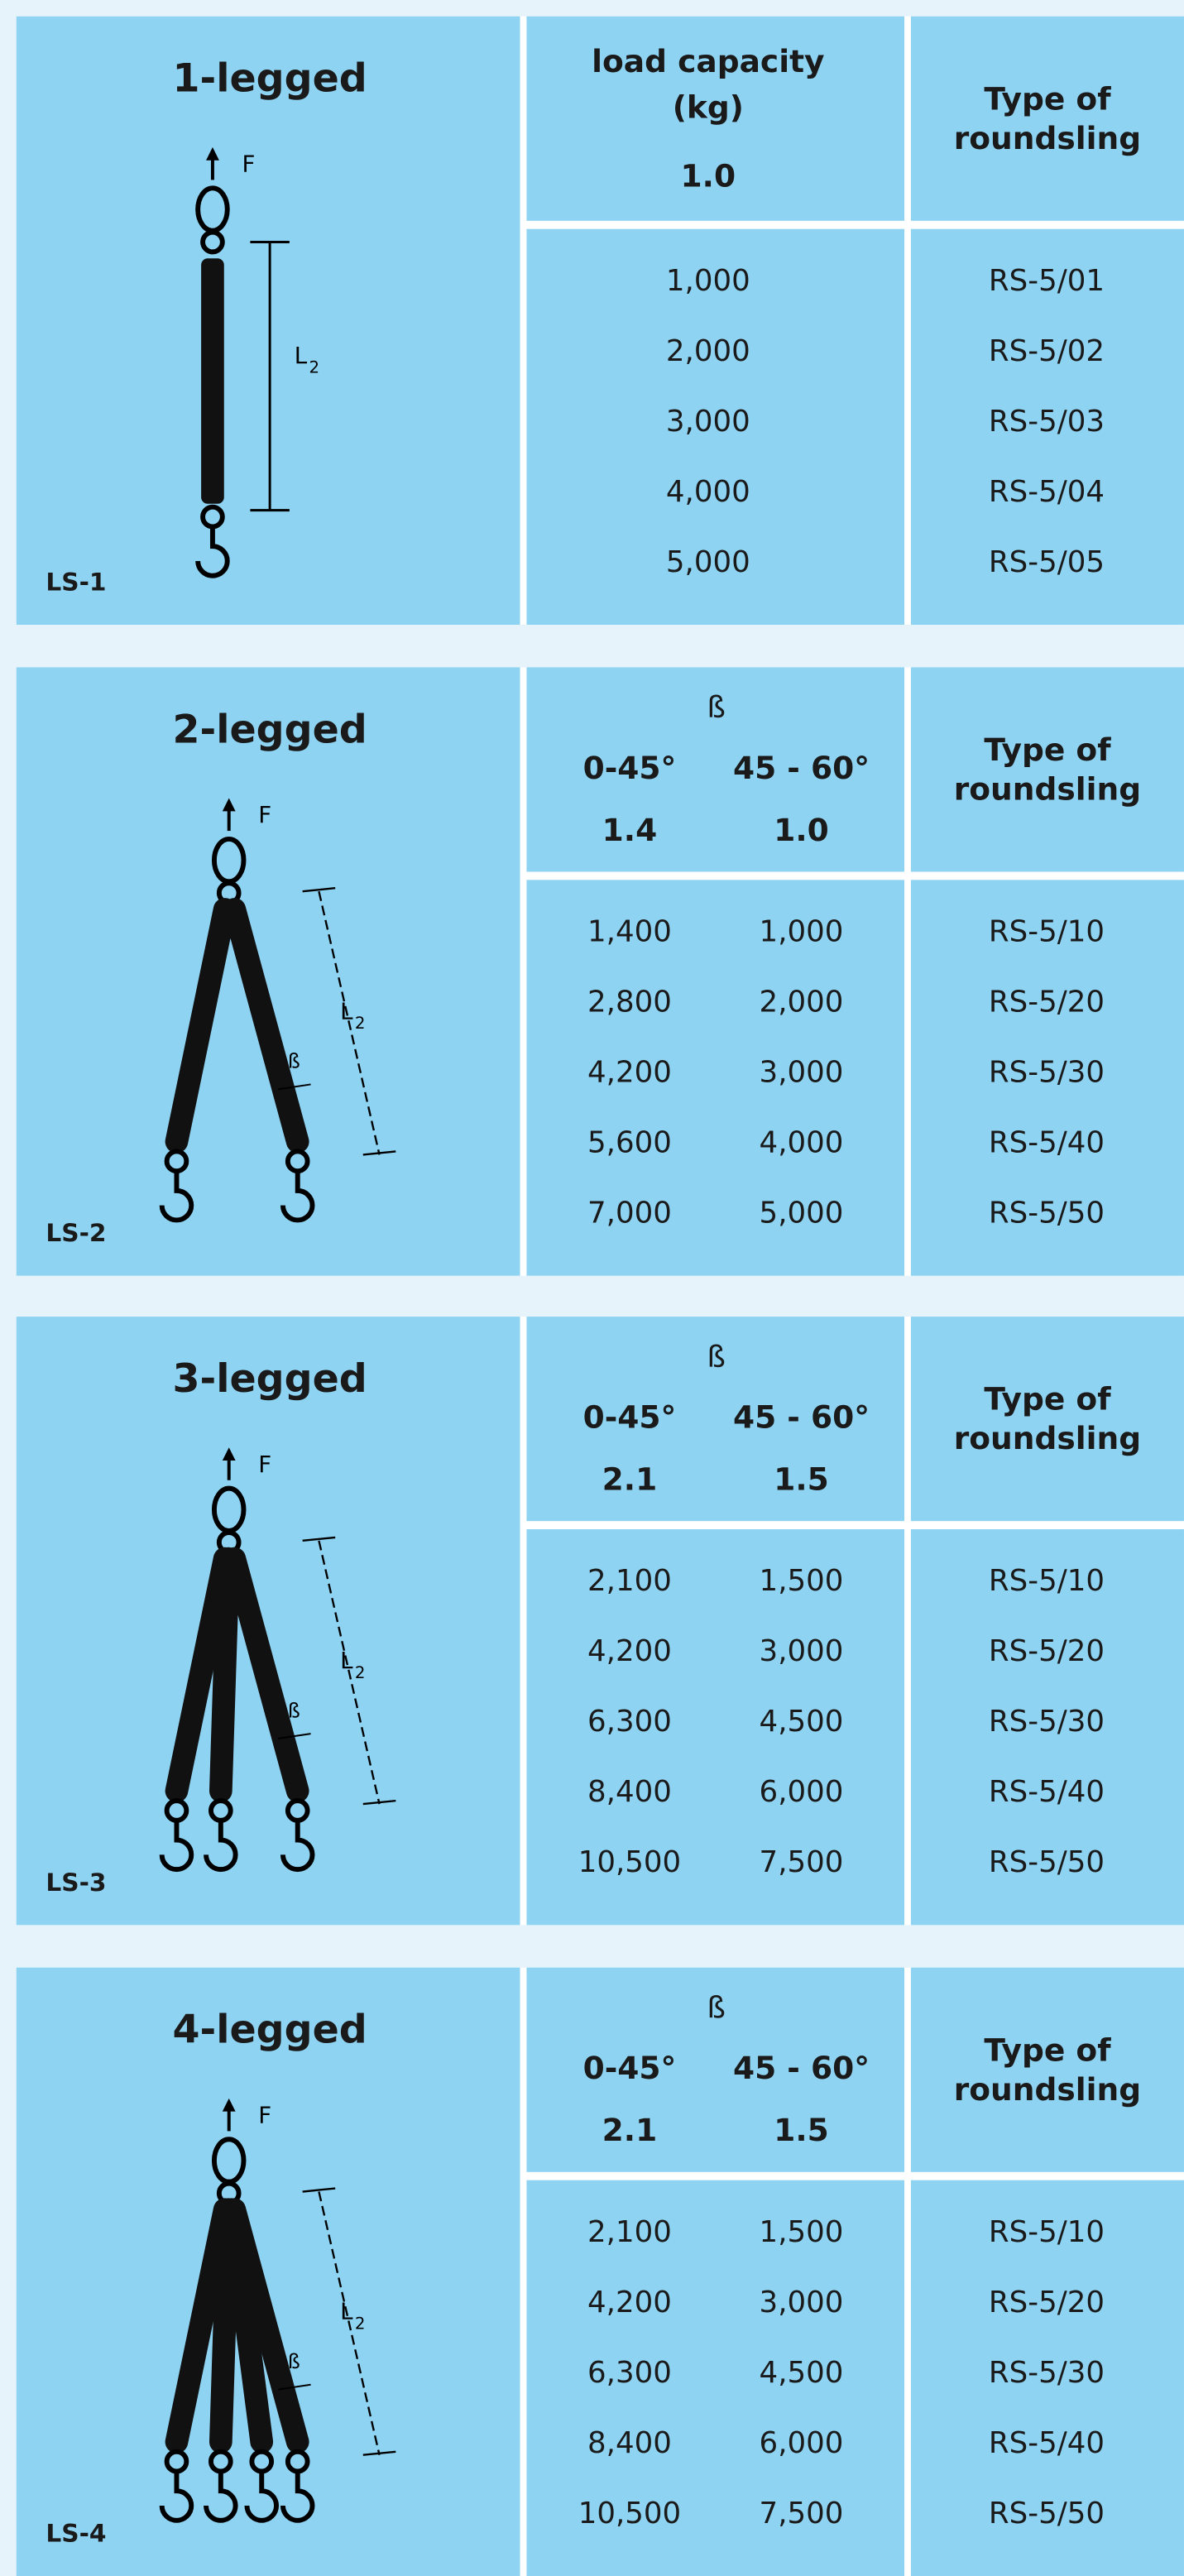 This screenshot has width=1184, height=2576. What do you see at coordinates (269, 79) in the screenshot?
I see `panel-title: 1-legged` at bounding box center [269, 79].